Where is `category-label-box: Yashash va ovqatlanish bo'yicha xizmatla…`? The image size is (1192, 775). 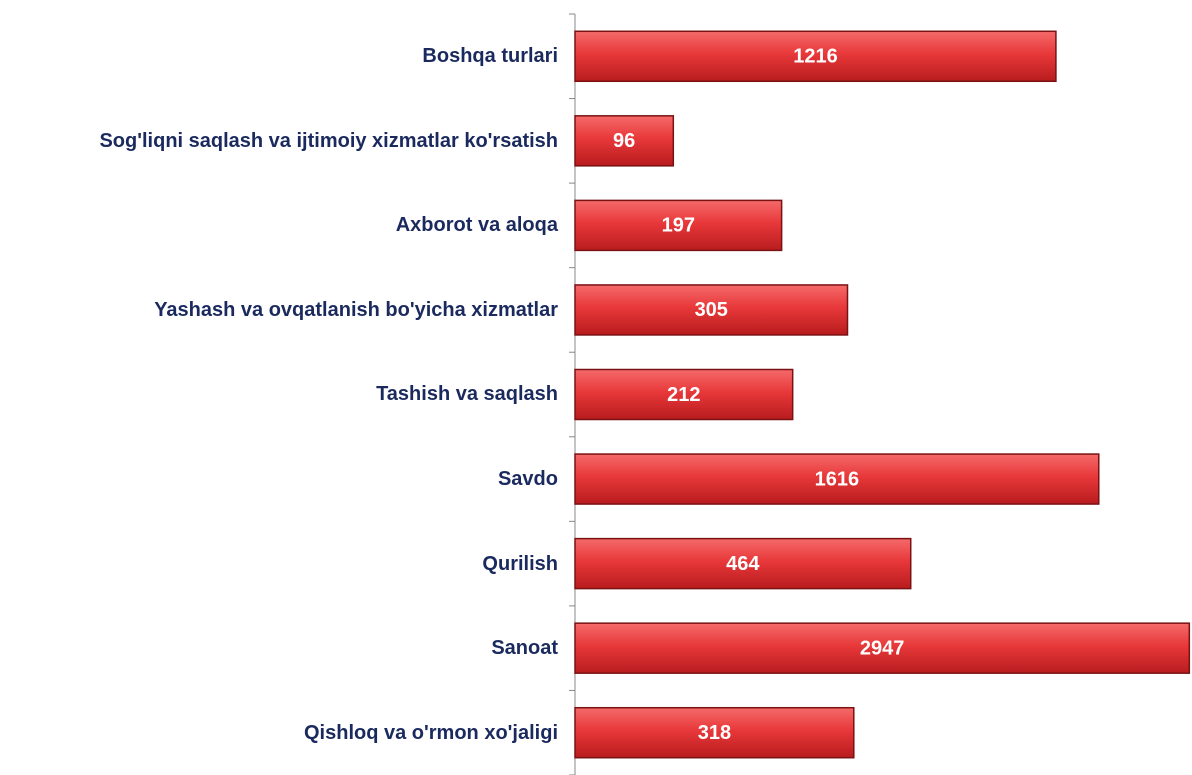 category-label-box: Yashash va ovqatlanish bo'yicha xizmatla… is located at coordinates (279, 310).